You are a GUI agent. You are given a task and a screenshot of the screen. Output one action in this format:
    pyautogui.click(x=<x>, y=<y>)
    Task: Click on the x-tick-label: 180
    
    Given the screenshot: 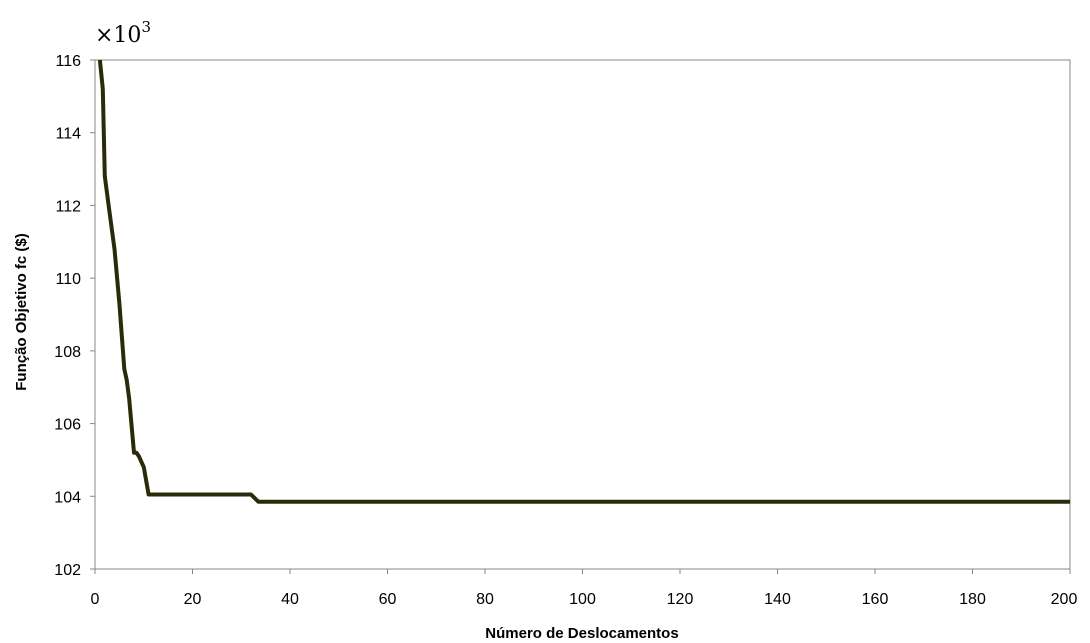 What is the action you would take?
    pyautogui.click(x=972, y=599)
    